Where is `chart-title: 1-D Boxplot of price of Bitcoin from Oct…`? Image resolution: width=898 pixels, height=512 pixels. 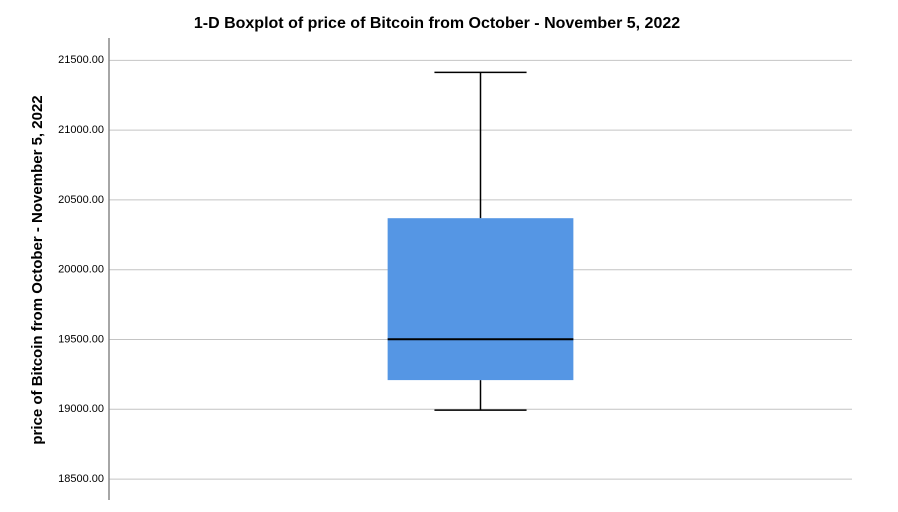 chart-title: 1-D Boxplot of price of Bitcoin from Oct… is located at coordinates (437, 23).